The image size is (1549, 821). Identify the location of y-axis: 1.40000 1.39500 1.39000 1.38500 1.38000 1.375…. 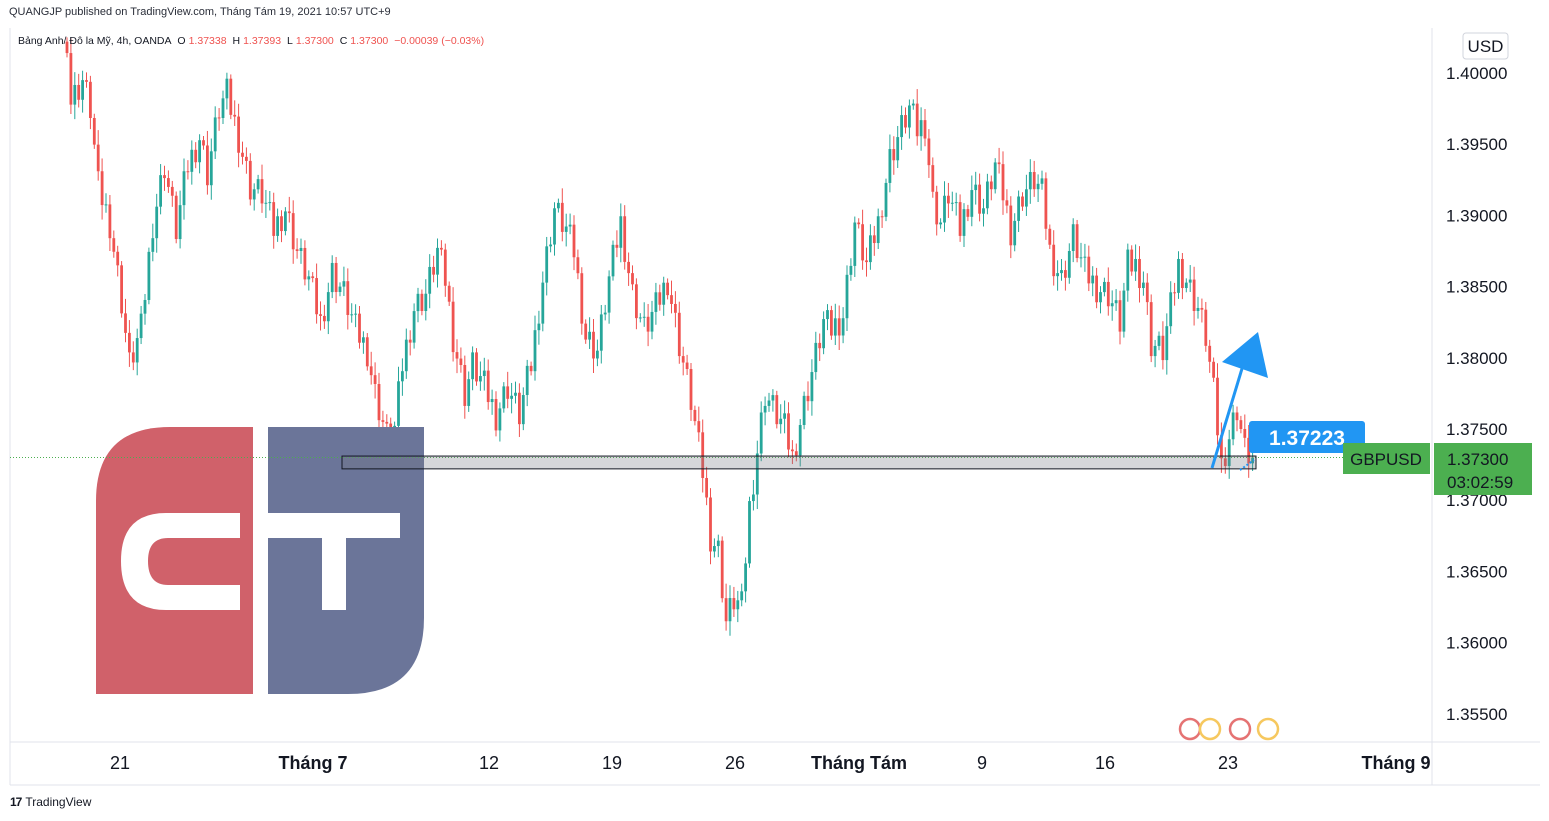
(1476, 394).